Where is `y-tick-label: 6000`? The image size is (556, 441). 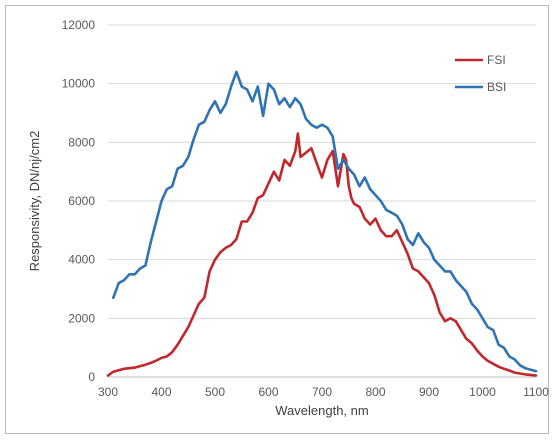 y-tick-label: 6000 is located at coordinates (81, 201).